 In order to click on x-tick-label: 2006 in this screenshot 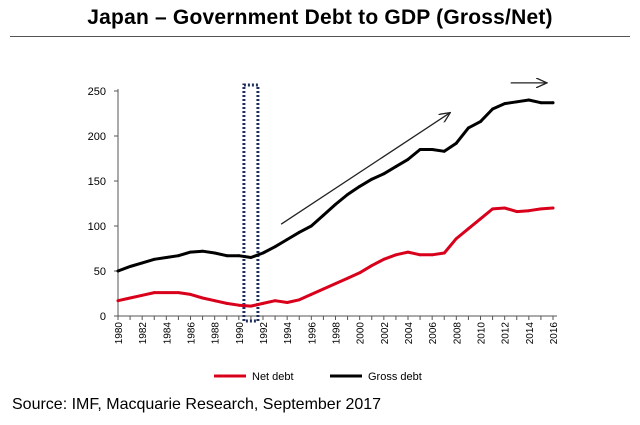, I will do `click(433, 333)`.